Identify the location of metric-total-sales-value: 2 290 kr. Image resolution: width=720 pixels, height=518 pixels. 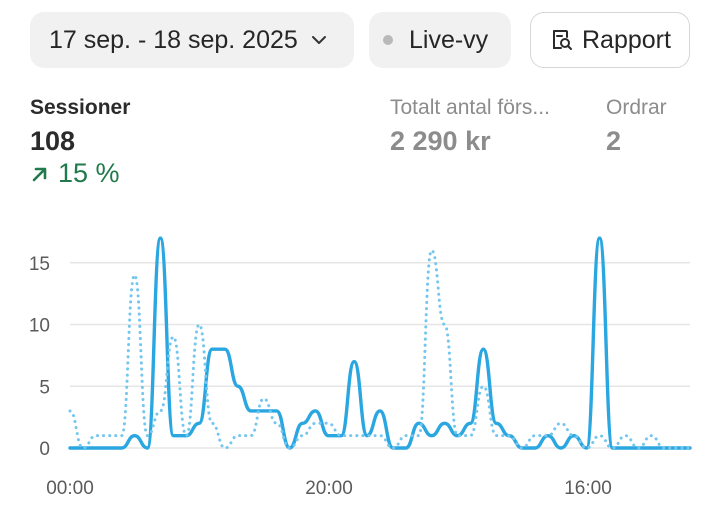
(440, 141).